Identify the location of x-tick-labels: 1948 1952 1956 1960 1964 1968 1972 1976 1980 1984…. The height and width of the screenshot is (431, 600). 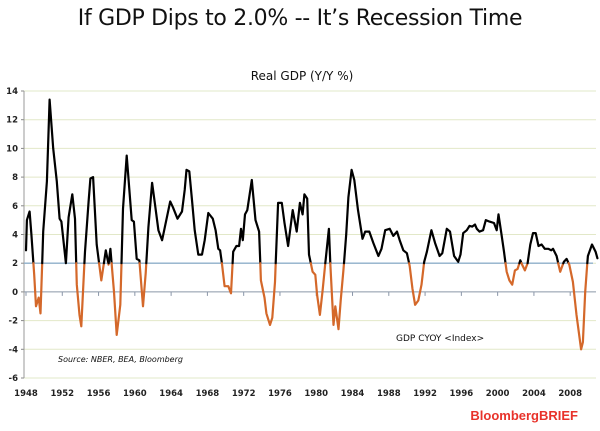
(298, 394).